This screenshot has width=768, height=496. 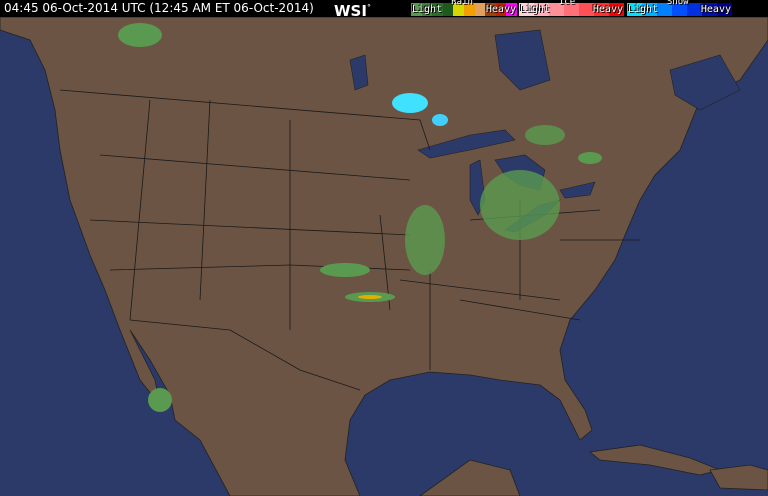 What do you see at coordinates (677, 3) in the screenshot?
I see `legend-title: Snow` at bounding box center [677, 3].